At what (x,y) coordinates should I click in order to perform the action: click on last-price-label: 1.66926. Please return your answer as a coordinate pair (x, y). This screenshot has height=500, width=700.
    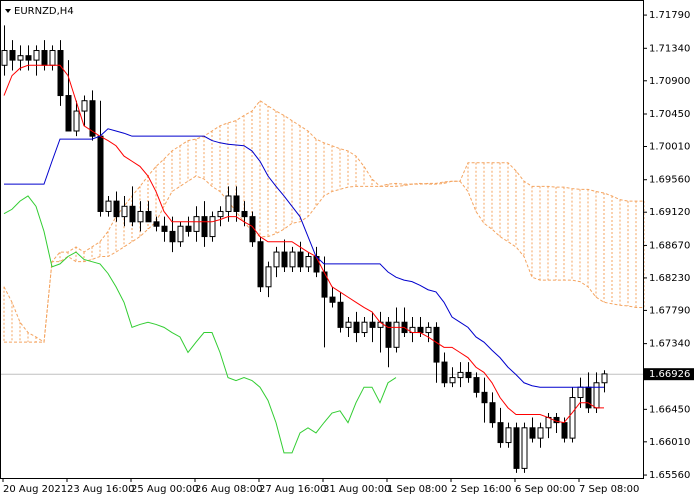
    Looking at the image, I should click on (669, 374).